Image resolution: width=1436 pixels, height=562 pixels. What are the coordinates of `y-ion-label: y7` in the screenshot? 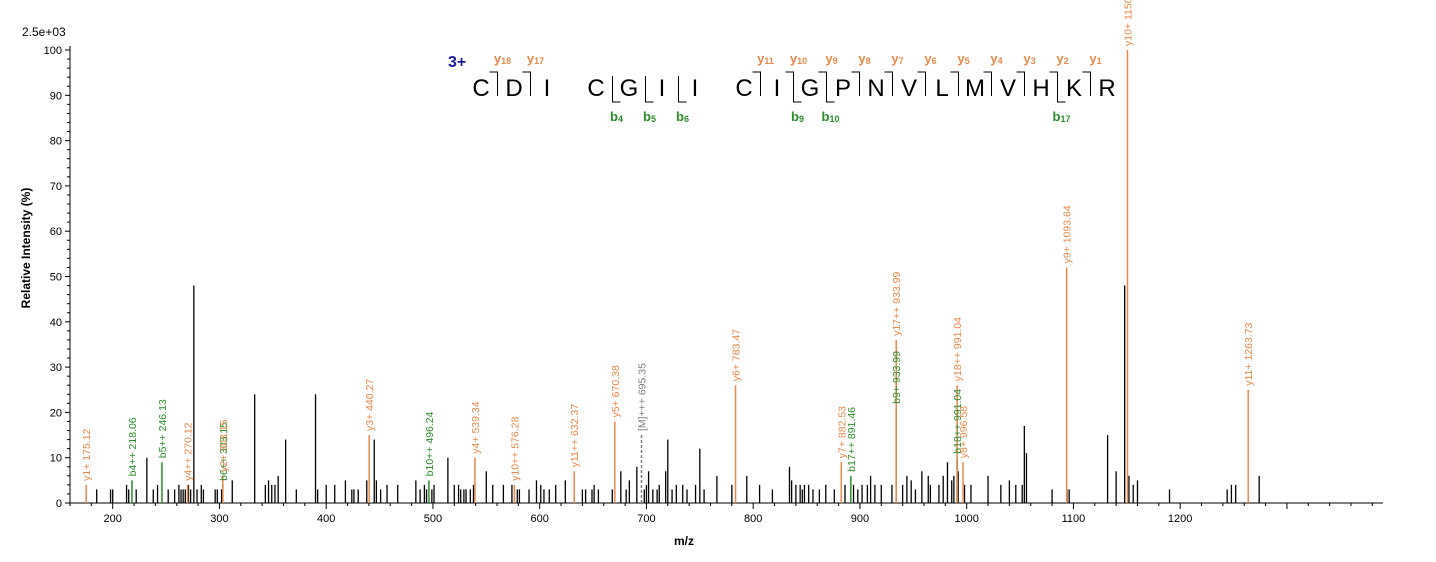 It's located at (897, 58).